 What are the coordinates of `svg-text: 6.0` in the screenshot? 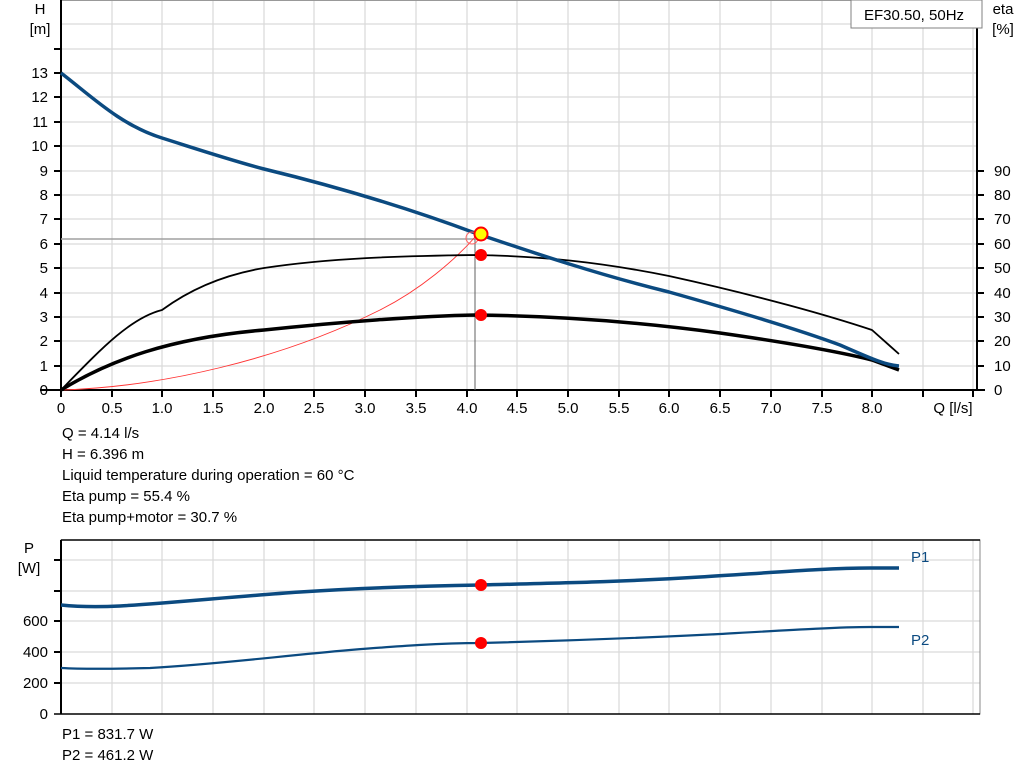 It's located at (669, 408).